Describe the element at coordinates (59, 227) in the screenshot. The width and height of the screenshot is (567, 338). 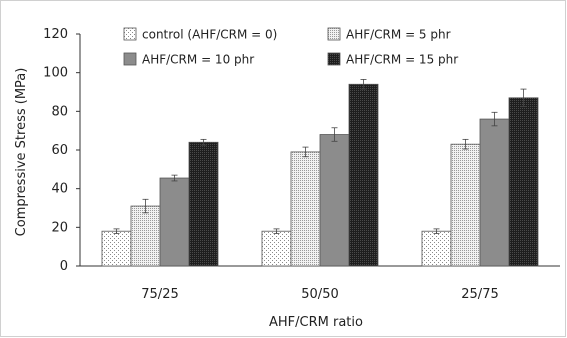
I see `y-tick-label: 20` at that location.